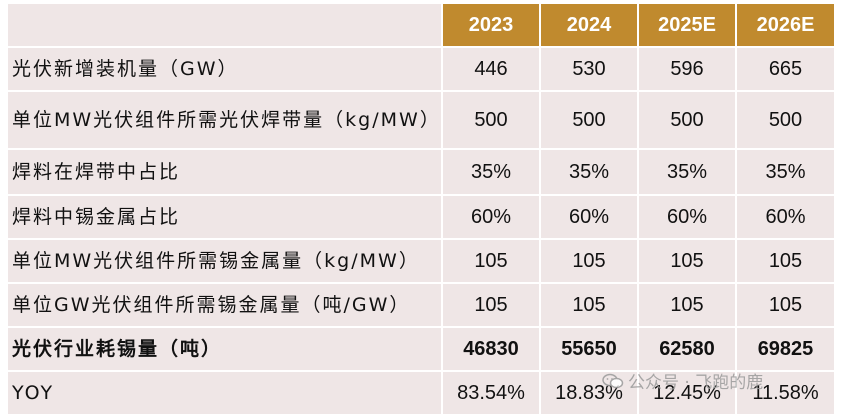  What do you see at coordinates (490, 348) in the screenshot?
I see `table-cell: 46830` at bounding box center [490, 348].